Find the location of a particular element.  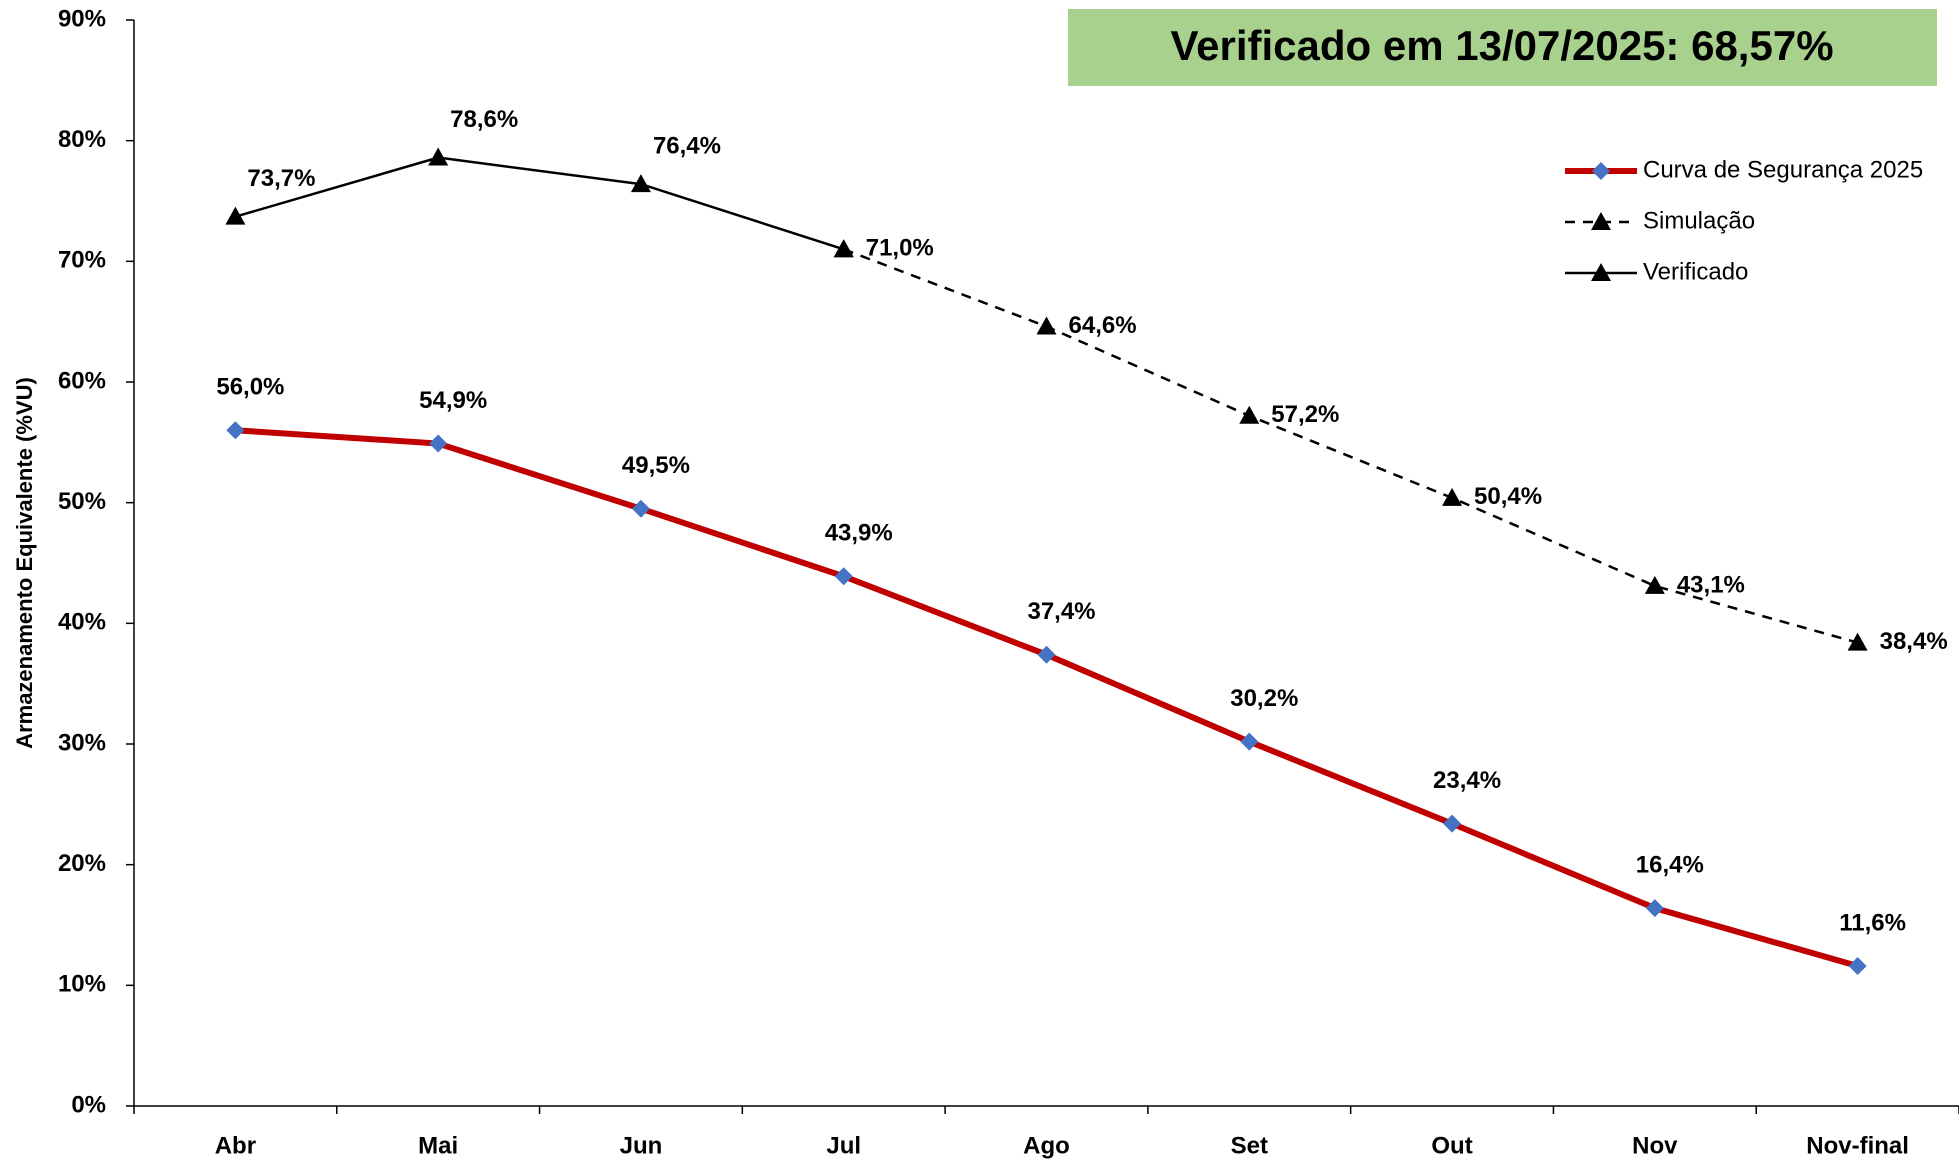

data-label: 49,5% is located at coordinates (656, 465).